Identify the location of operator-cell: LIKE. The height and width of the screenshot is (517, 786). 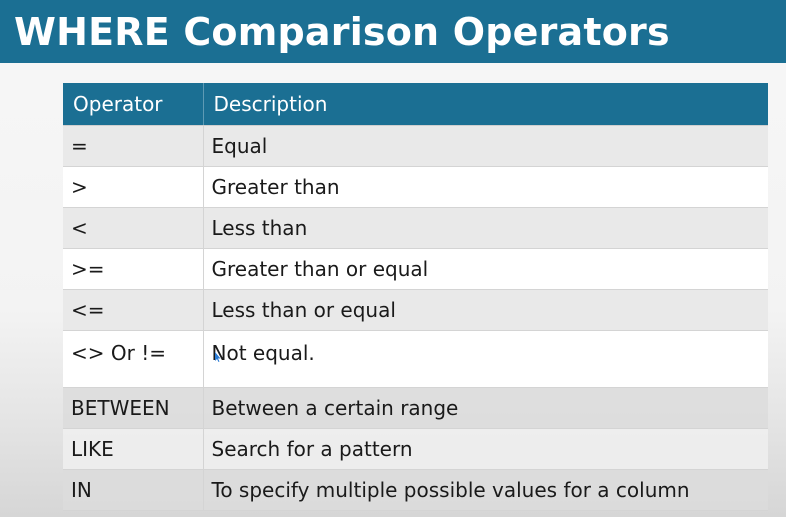
(133, 449).